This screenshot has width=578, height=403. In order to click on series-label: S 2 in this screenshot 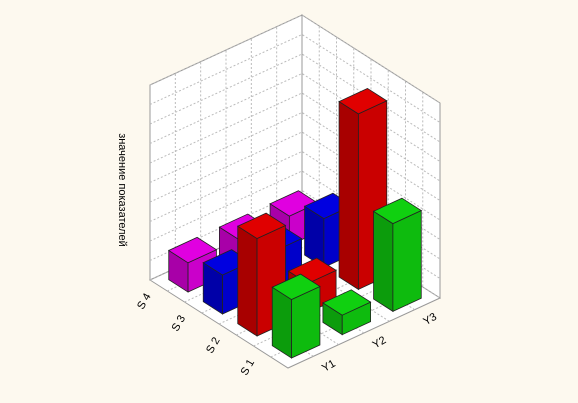, I will do `click(213, 345)`.